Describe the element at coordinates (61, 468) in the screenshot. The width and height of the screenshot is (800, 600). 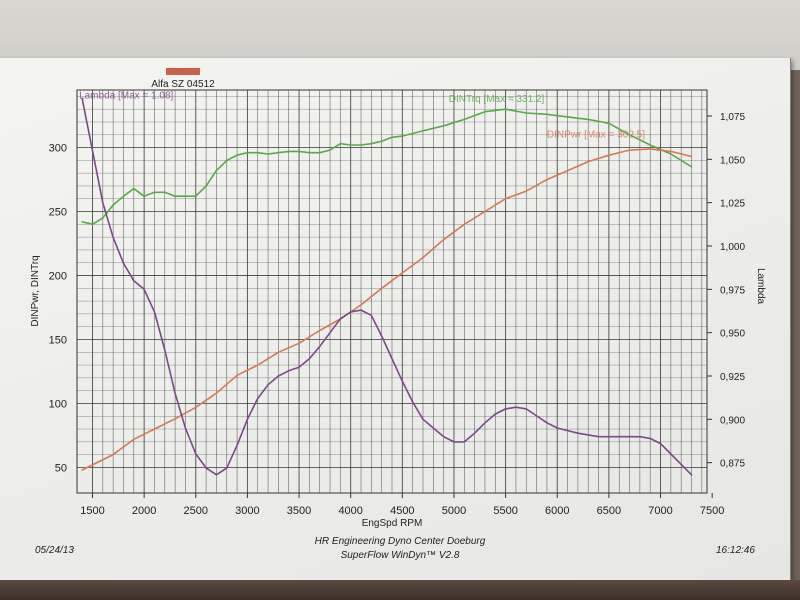
I see `y-left-tick-label: 50` at that location.